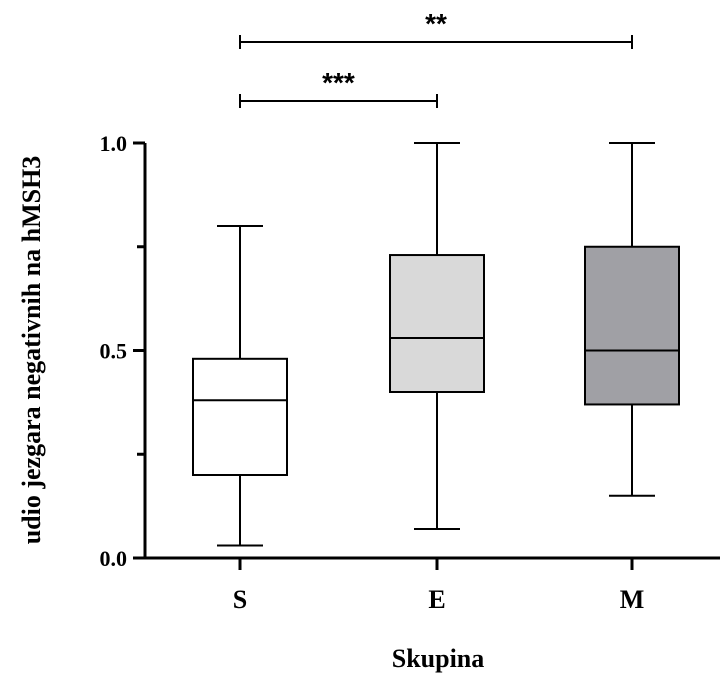 This screenshot has height=673, width=721. What do you see at coordinates (240, 599) in the screenshot?
I see `x-tick-label: S` at bounding box center [240, 599].